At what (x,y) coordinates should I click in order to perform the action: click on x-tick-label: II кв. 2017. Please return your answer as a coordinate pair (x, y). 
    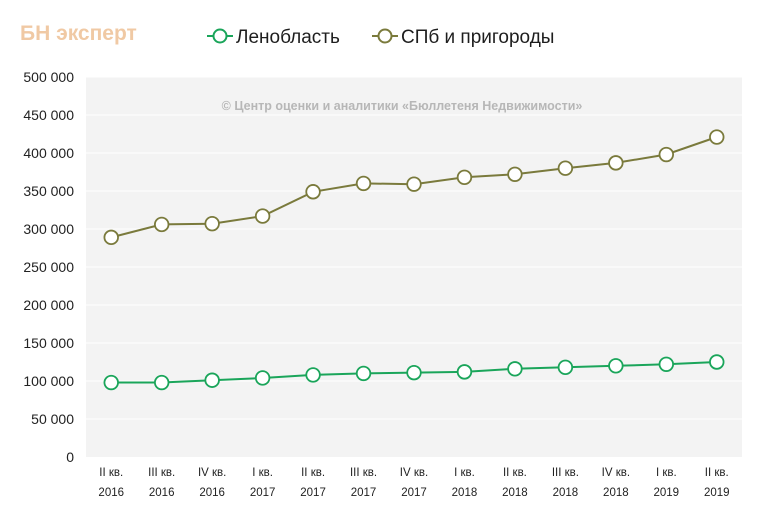
    Looking at the image, I should click on (313, 483).